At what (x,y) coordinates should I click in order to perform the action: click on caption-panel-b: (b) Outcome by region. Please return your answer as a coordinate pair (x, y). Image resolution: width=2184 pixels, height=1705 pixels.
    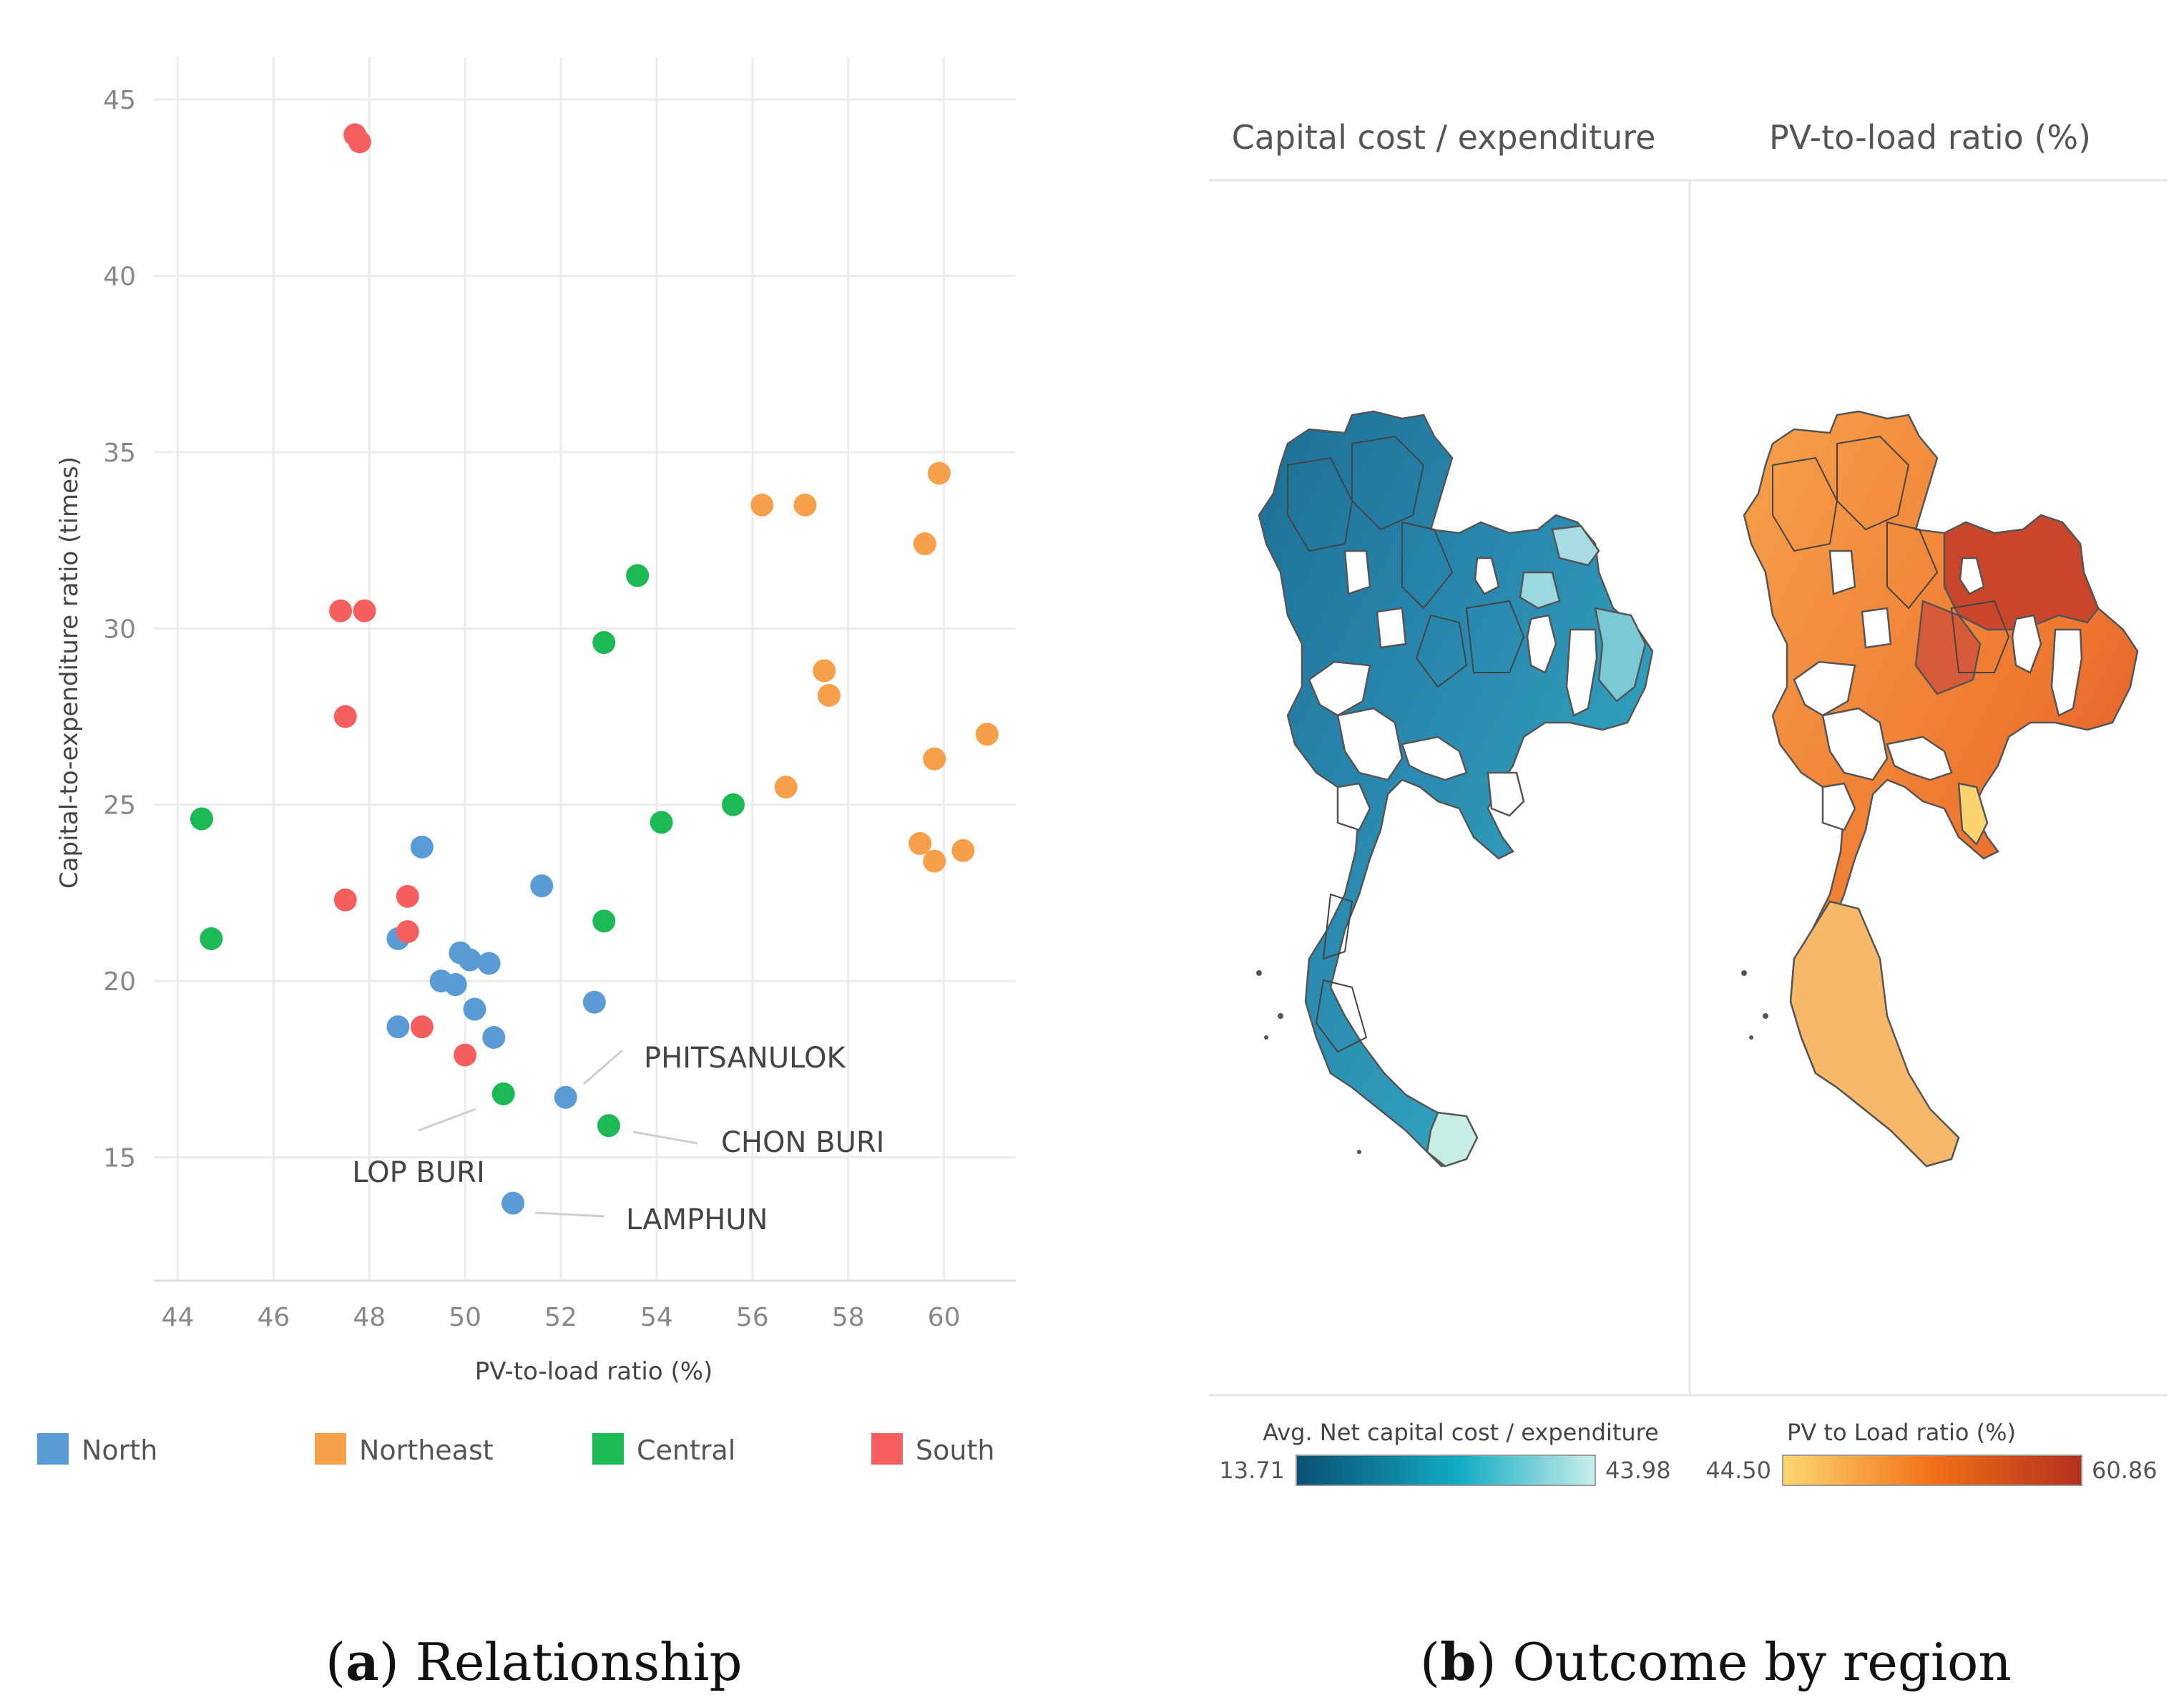
    Looking at the image, I should click on (1716, 1662).